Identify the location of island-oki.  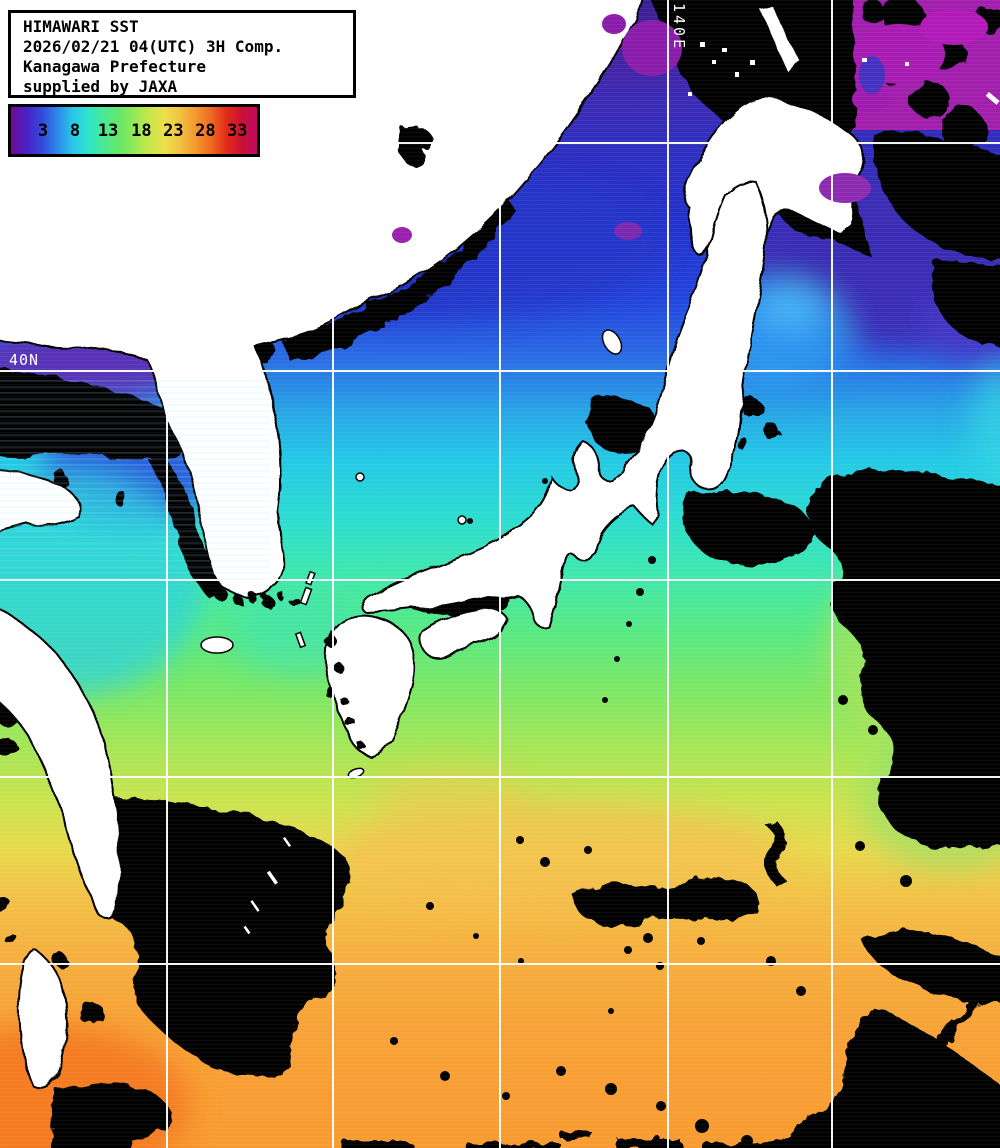
(462, 520).